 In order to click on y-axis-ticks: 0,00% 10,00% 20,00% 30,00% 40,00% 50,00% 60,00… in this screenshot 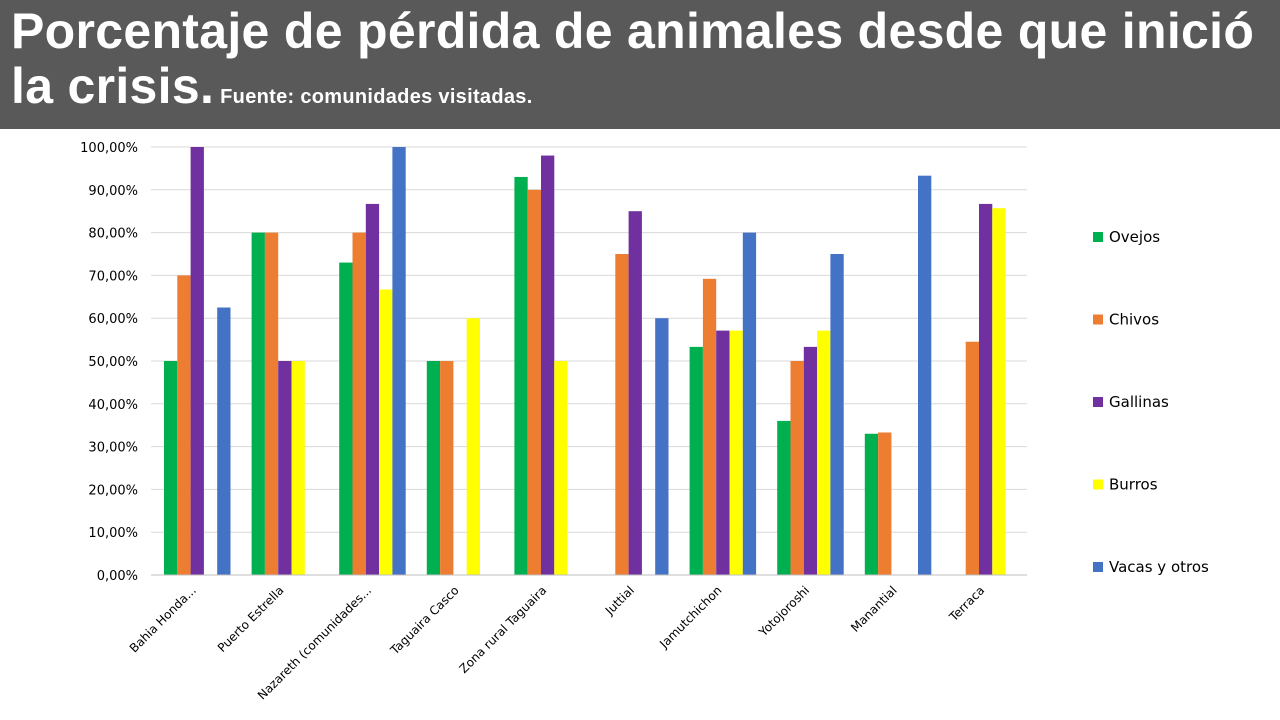, I will do `click(109, 362)`.